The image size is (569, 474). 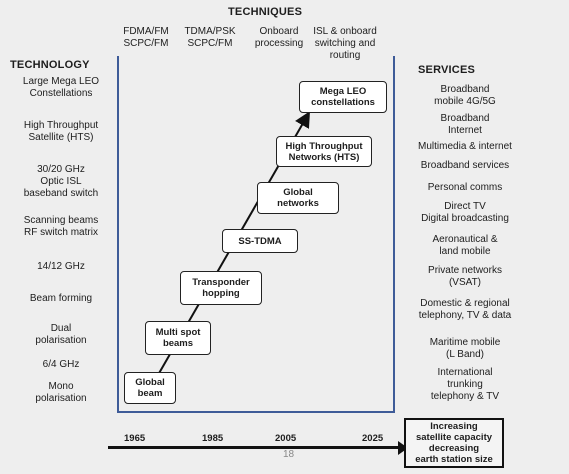 What do you see at coordinates (286, 438) in the screenshot?
I see `year-label: 2005` at bounding box center [286, 438].